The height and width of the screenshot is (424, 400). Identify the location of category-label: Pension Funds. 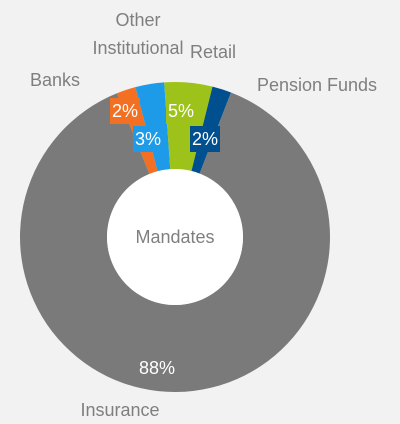
(317, 85).